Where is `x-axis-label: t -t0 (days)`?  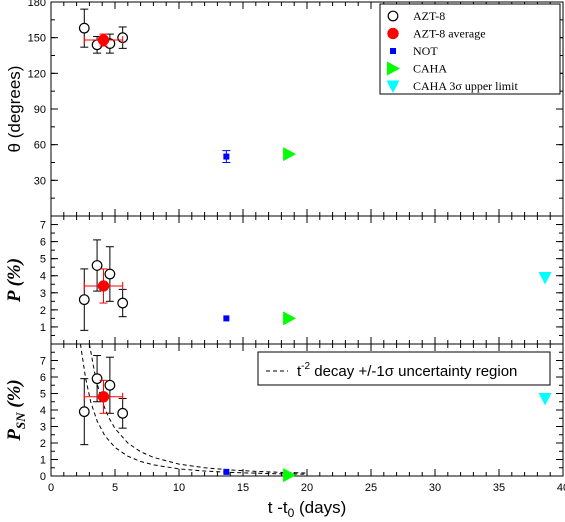 x-axis-label: t -t0 (days) is located at coordinates (307, 509).